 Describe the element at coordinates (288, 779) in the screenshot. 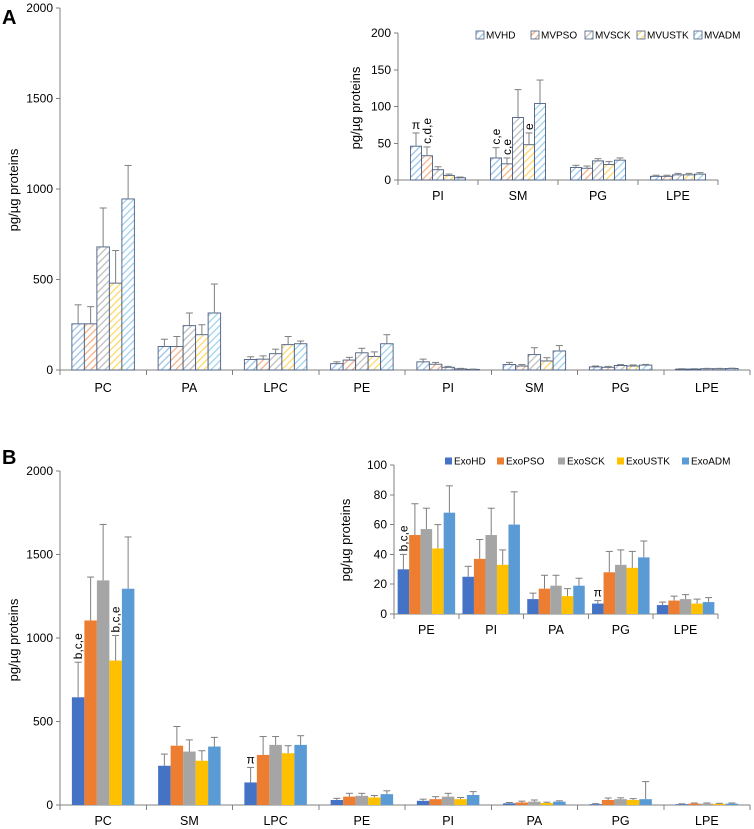

I see `bar-exoustk-lpc` at that location.